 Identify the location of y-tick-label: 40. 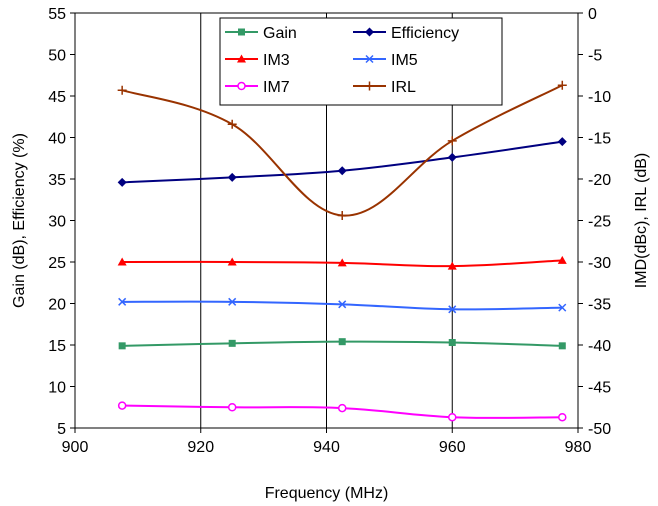
(57, 139).